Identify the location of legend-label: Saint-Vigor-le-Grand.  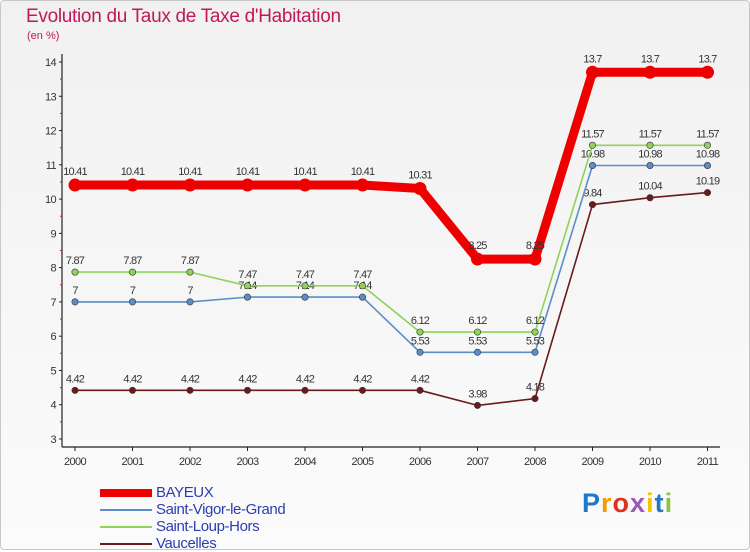
(221, 509).